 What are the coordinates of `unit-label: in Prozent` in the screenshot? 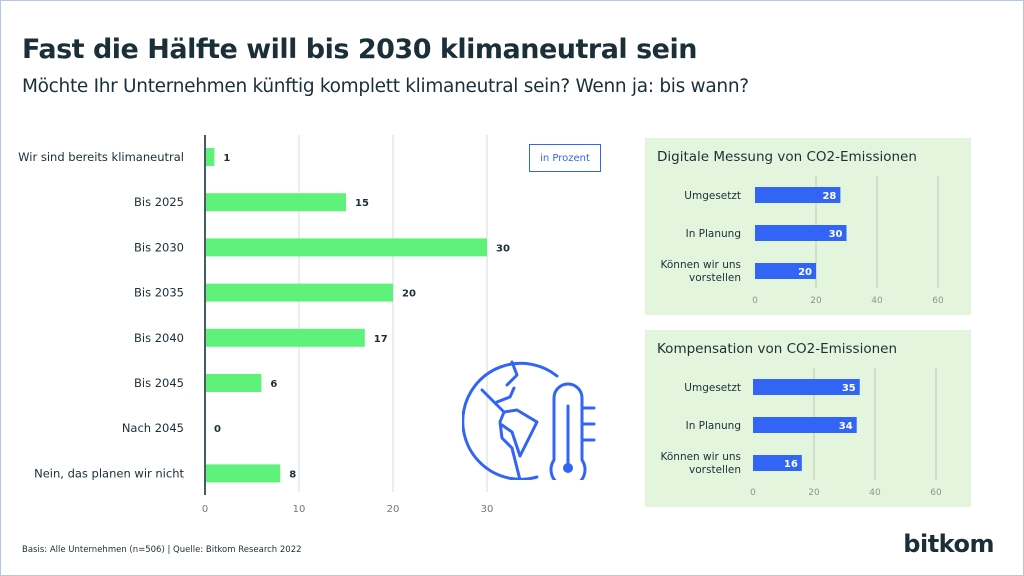 It's located at (565, 158).